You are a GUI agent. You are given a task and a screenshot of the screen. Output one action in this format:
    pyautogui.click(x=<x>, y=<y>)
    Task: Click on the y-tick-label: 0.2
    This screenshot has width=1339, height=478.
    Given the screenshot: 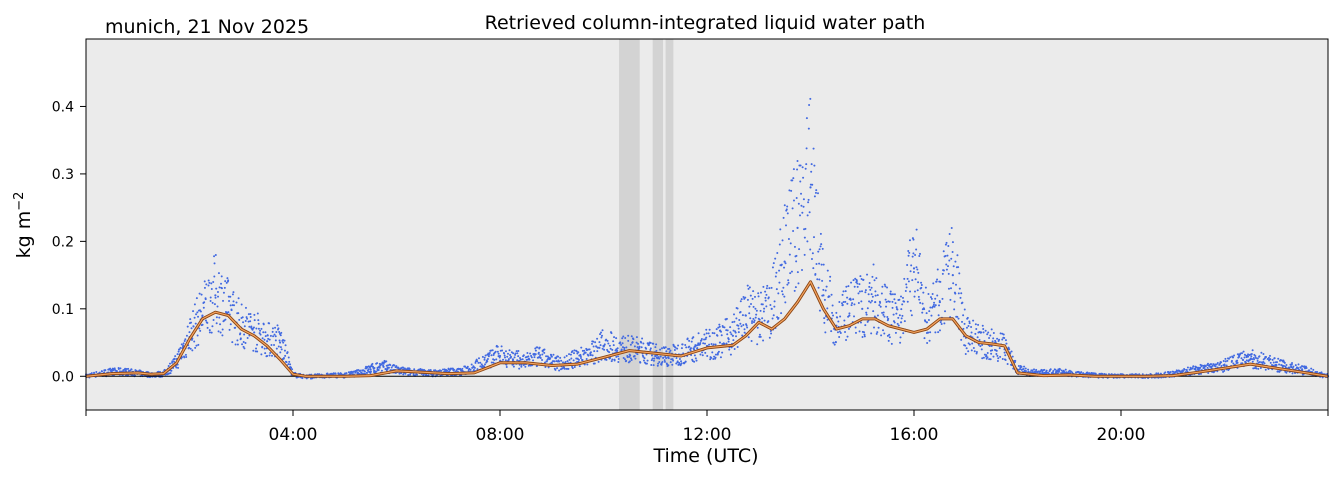 What is the action you would take?
    pyautogui.click(x=63, y=242)
    